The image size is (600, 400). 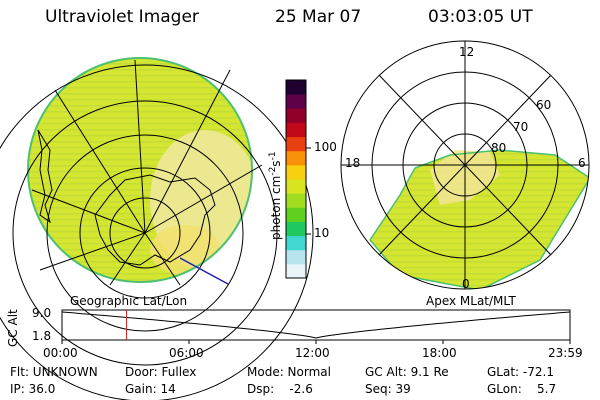 What do you see at coordinates (388, 389) in the screenshot?
I see `info-seq: Seq: 39` at bounding box center [388, 389].